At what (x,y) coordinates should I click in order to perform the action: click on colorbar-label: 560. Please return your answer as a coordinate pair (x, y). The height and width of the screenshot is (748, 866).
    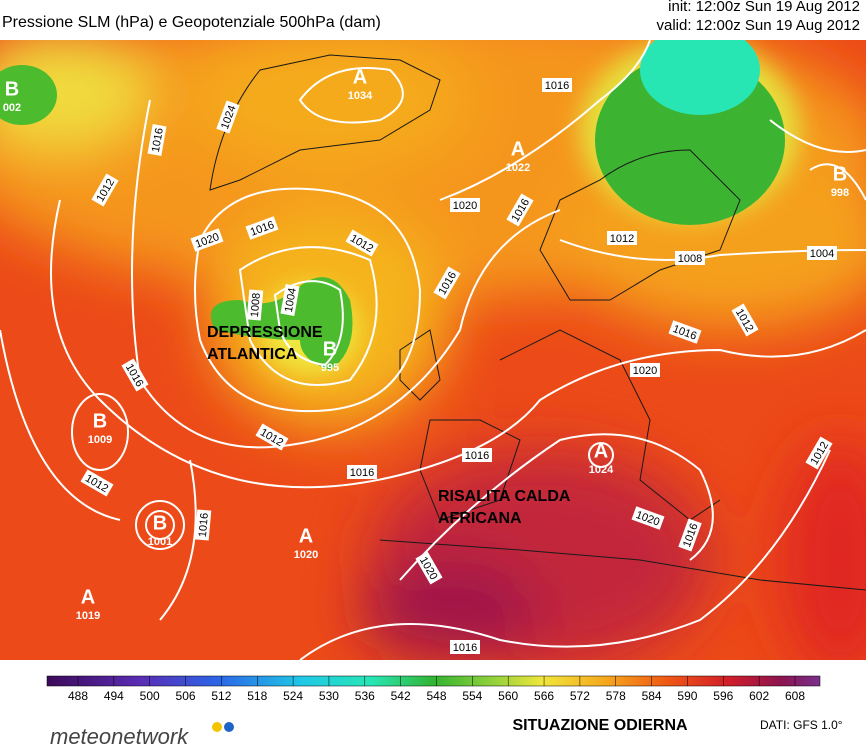
    Looking at the image, I should click on (508, 696).